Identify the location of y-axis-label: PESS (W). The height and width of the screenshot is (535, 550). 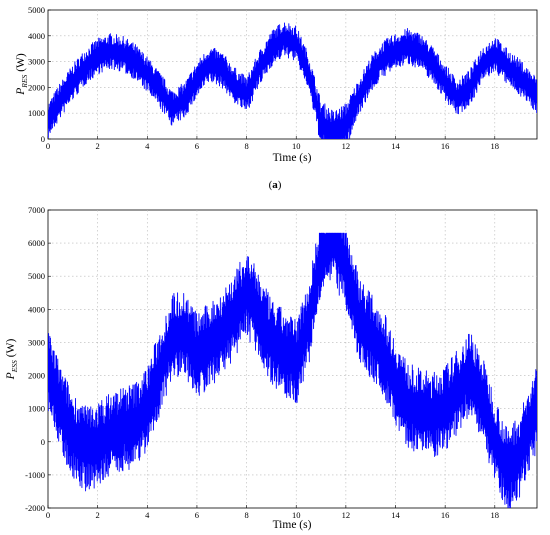
(12, 360).